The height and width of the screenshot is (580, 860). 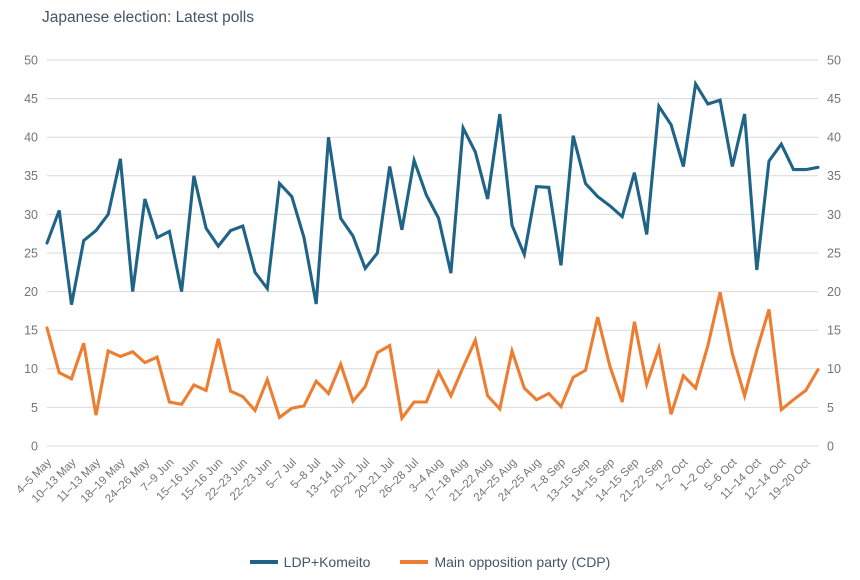 I want to click on y-axis-tick-right: 0, so click(x=830, y=446).